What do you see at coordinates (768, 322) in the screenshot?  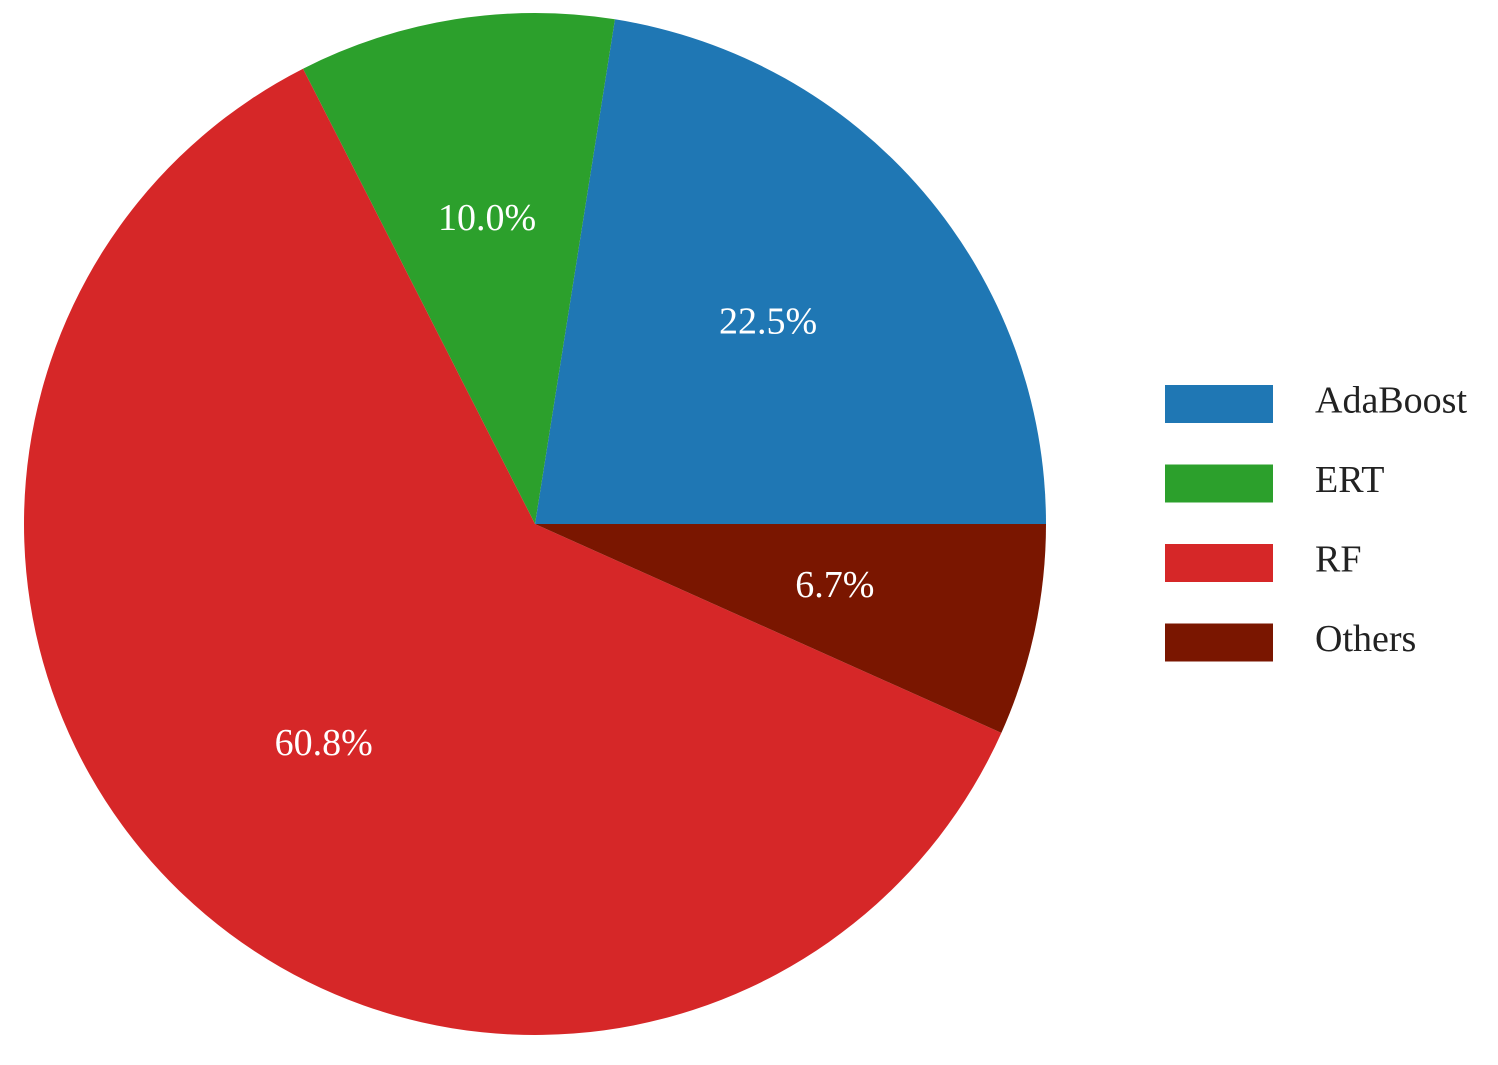 I see `slice-label: 22.5%` at bounding box center [768, 322].